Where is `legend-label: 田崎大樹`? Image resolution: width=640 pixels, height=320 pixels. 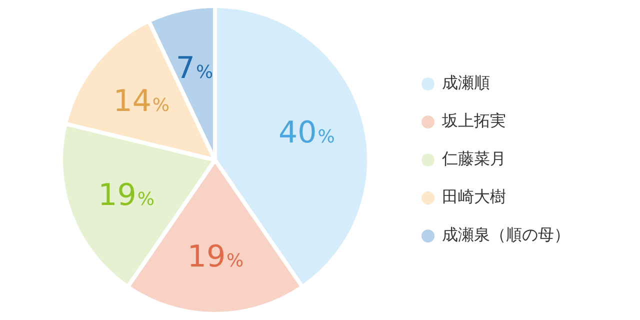
legend-label: 田崎大樹 is located at coordinates (474, 196).